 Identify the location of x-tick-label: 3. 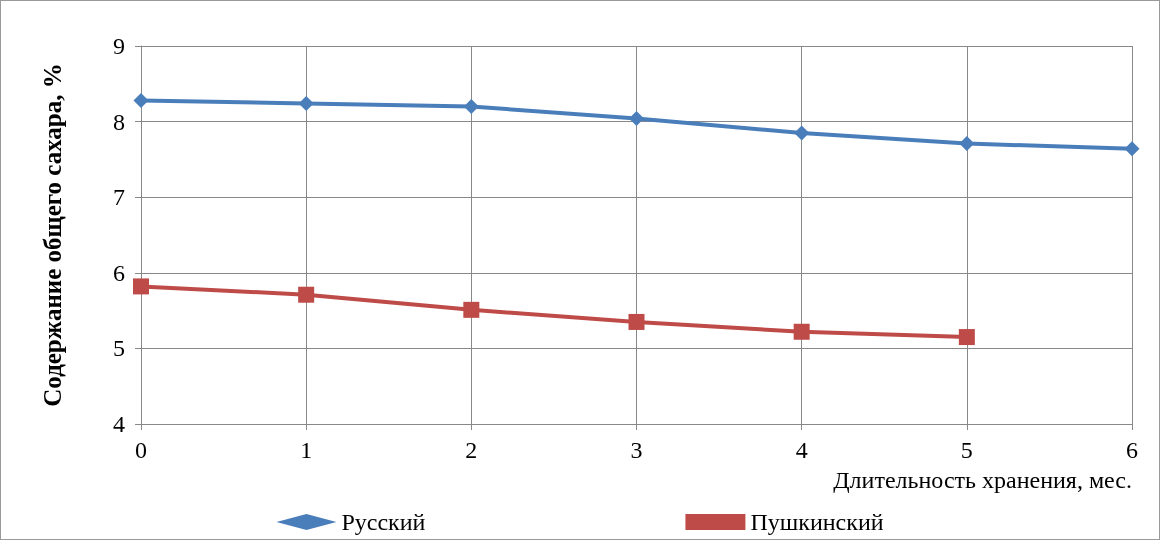
(636, 450).